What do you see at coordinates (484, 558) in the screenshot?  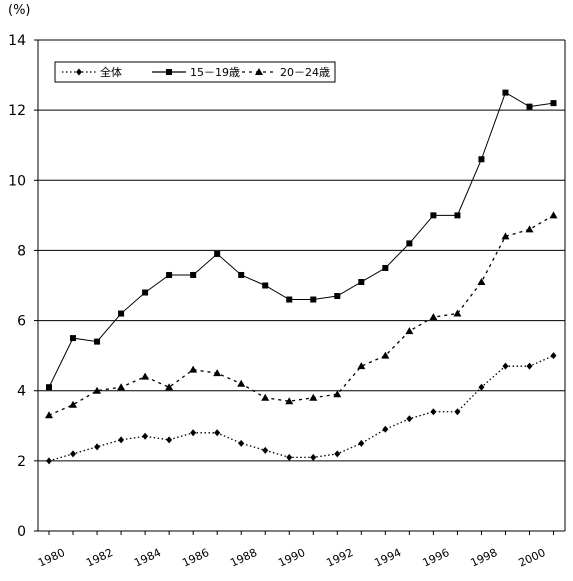 I see `x-tick-label: 1998` at bounding box center [484, 558].